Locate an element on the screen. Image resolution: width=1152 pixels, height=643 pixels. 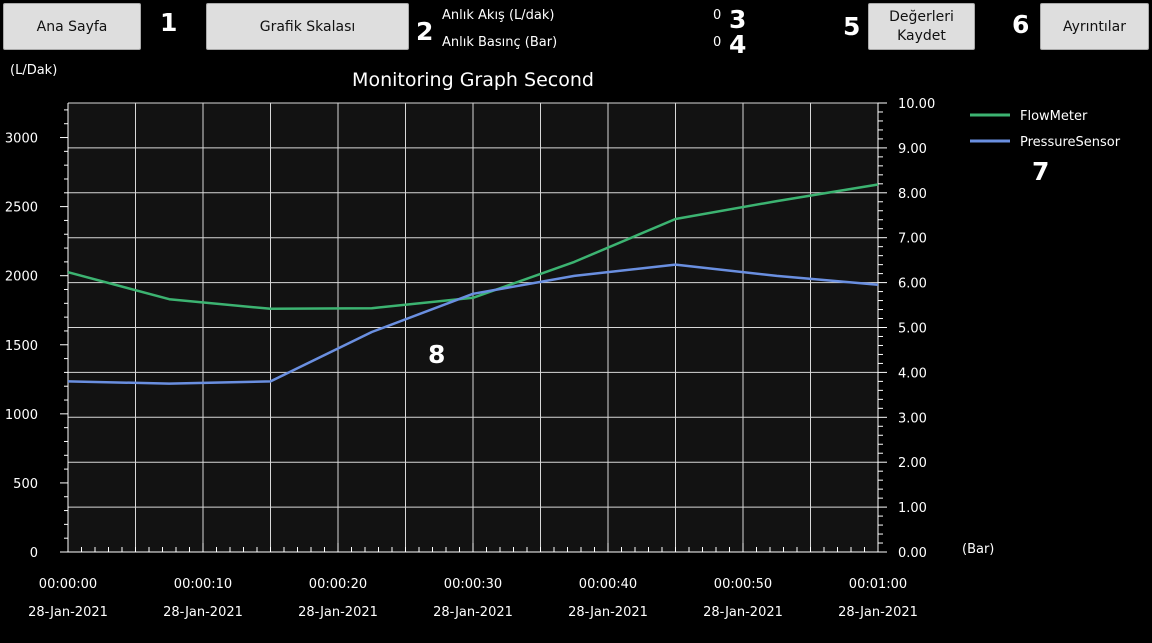
pressure-readout-value: 0 is located at coordinates (717, 42).